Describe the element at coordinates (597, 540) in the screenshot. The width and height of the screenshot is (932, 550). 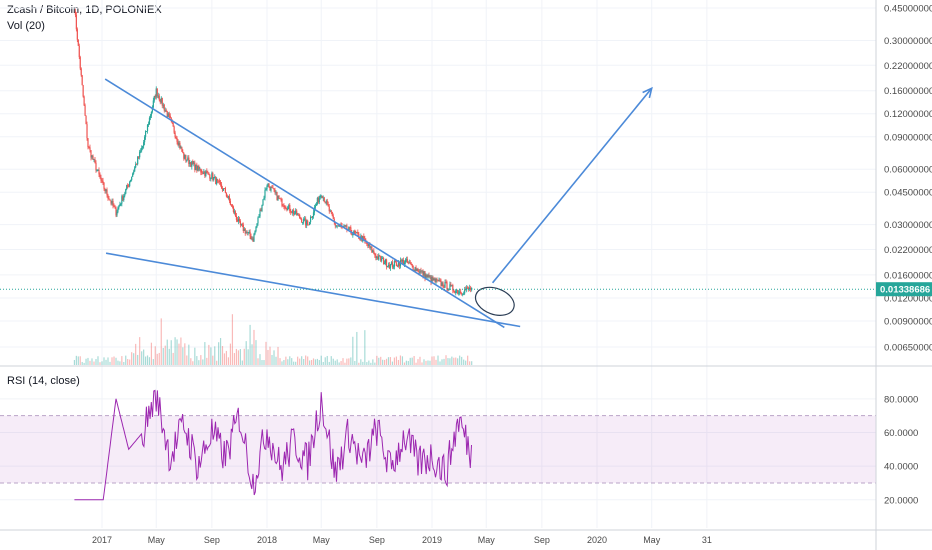
I see `x-tick-label: 2020` at that location.